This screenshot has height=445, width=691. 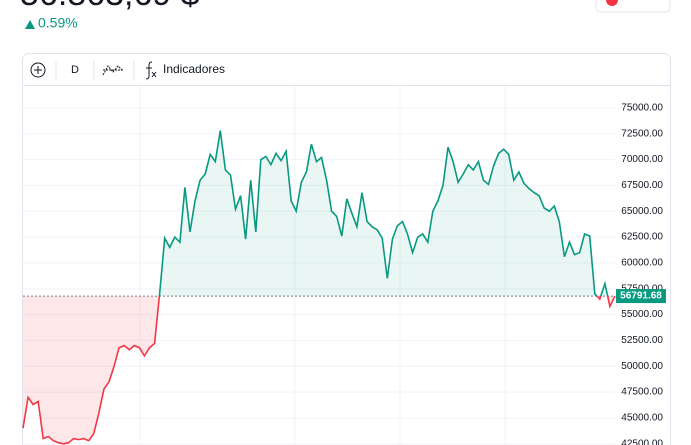 I want to click on indicators-button: Indicadores, so click(x=194, y=69).